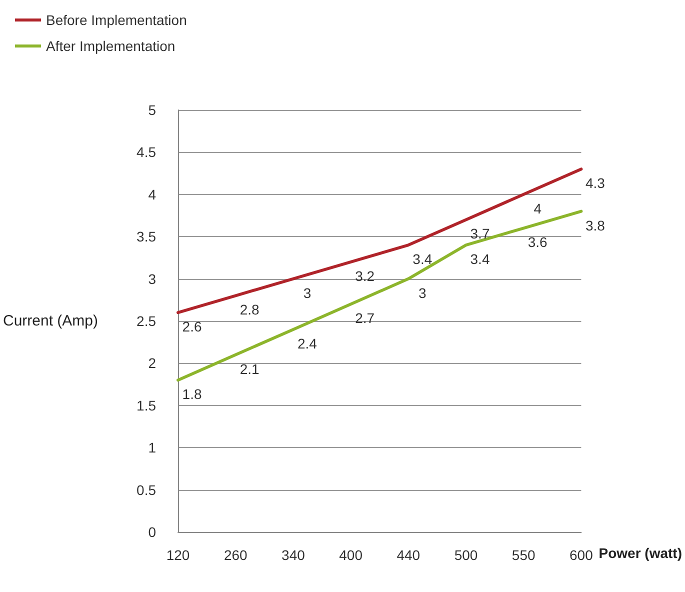 The height and width of the screenshot is (592, 685). What do you see at coordinates (250, 310) in the screenshot?
I see `data-label: 2.8` at bounding box center [250, 310].